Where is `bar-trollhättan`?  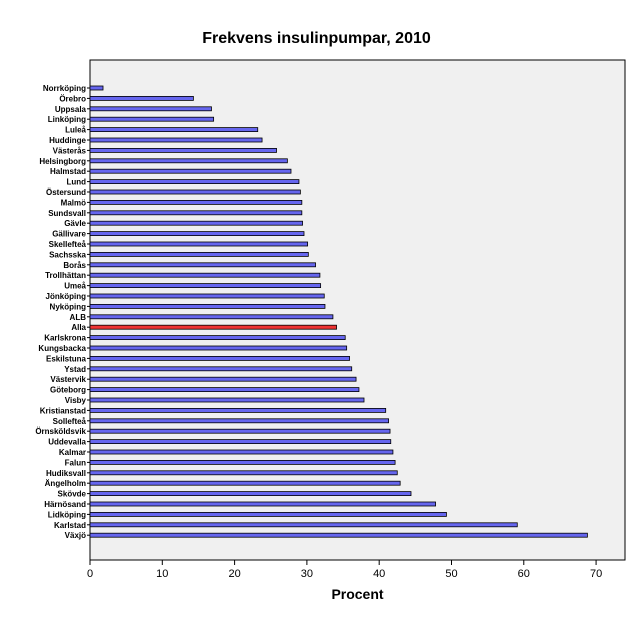
bar-trollhättan is located at coordinates (205, 275).